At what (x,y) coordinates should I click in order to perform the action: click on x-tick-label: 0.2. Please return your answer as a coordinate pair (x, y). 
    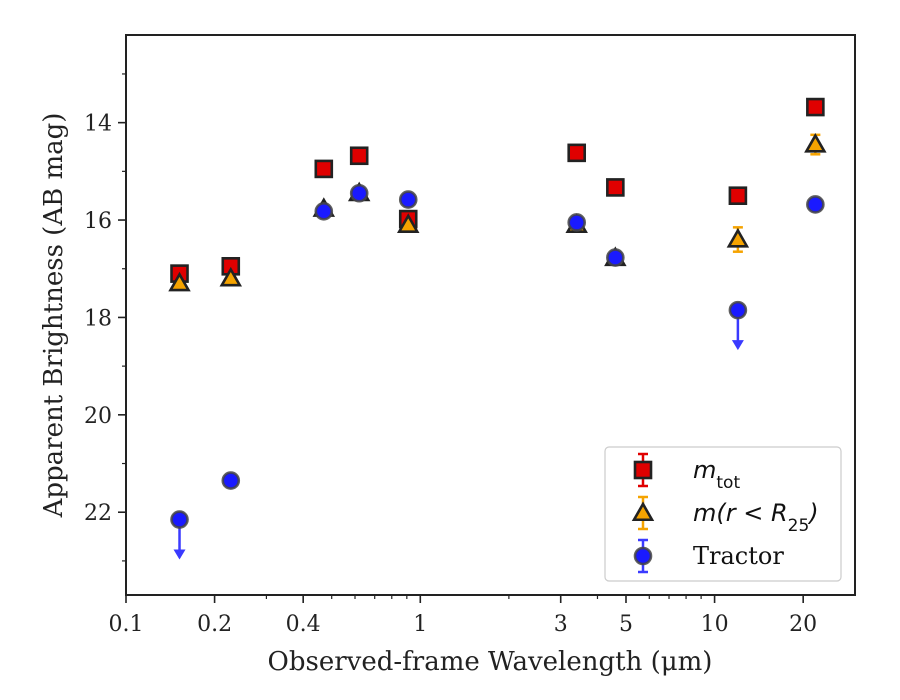
    Looking at the image, I should click on (214, 624).